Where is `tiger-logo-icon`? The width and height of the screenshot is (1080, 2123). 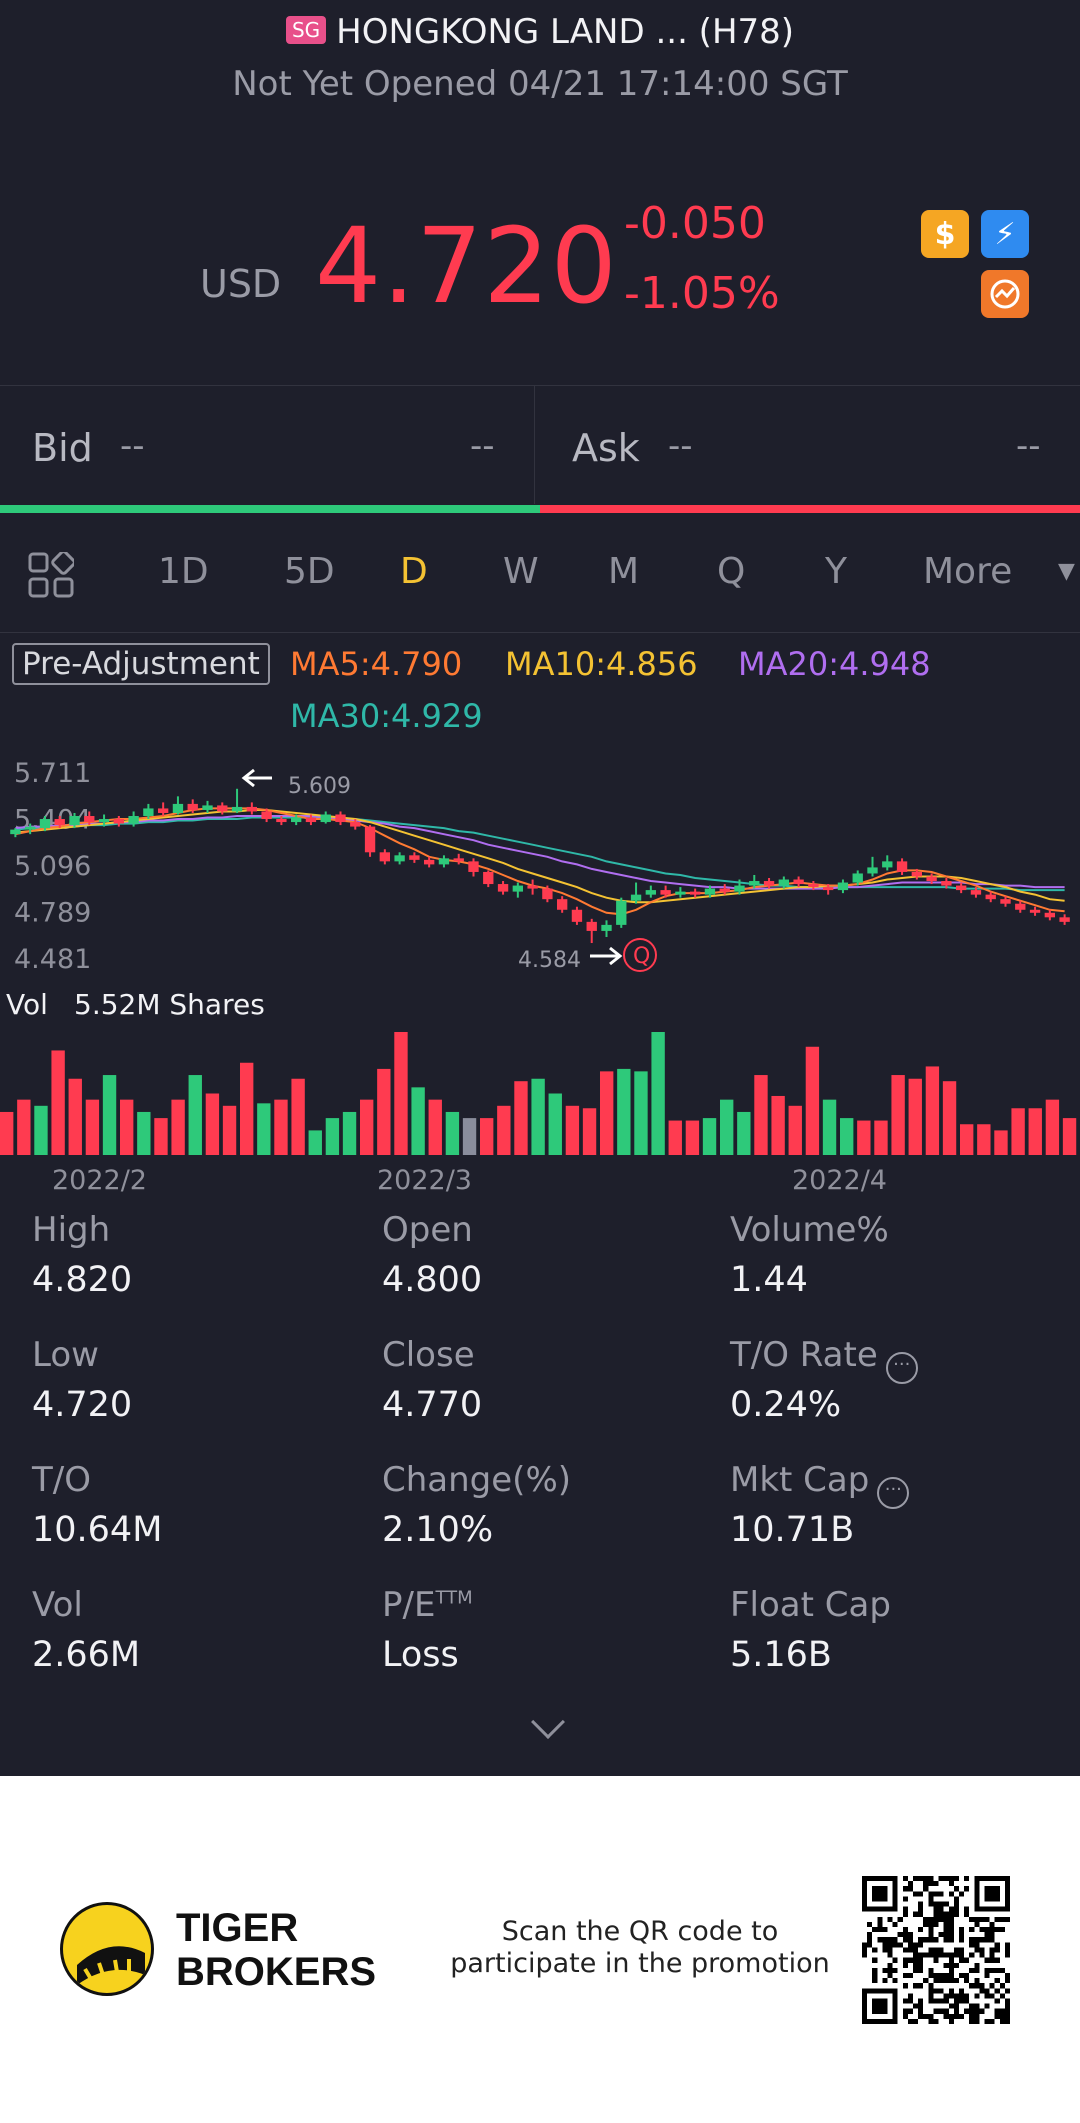 tiger-logo-icon is located at coordinates (107, 1949).